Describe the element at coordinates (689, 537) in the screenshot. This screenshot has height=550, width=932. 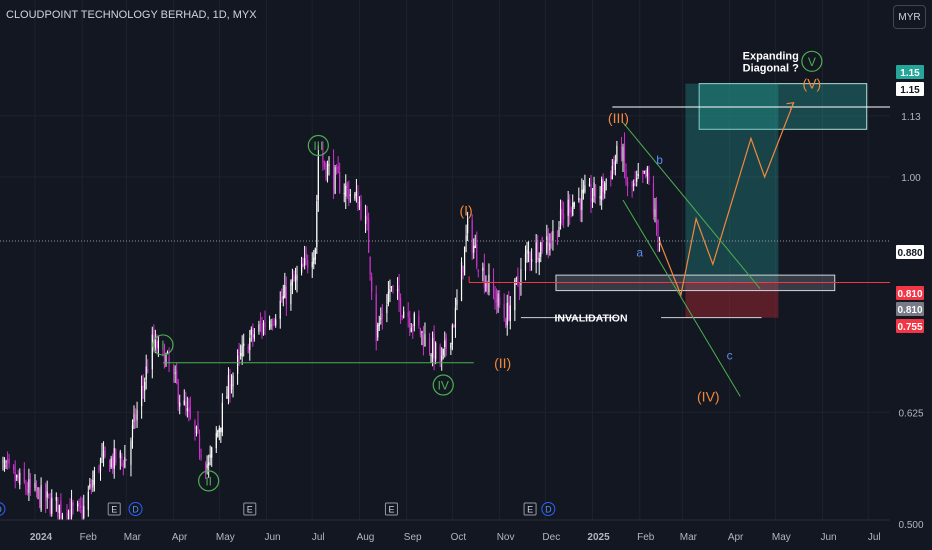
I see `time-label: Mar` at that location.